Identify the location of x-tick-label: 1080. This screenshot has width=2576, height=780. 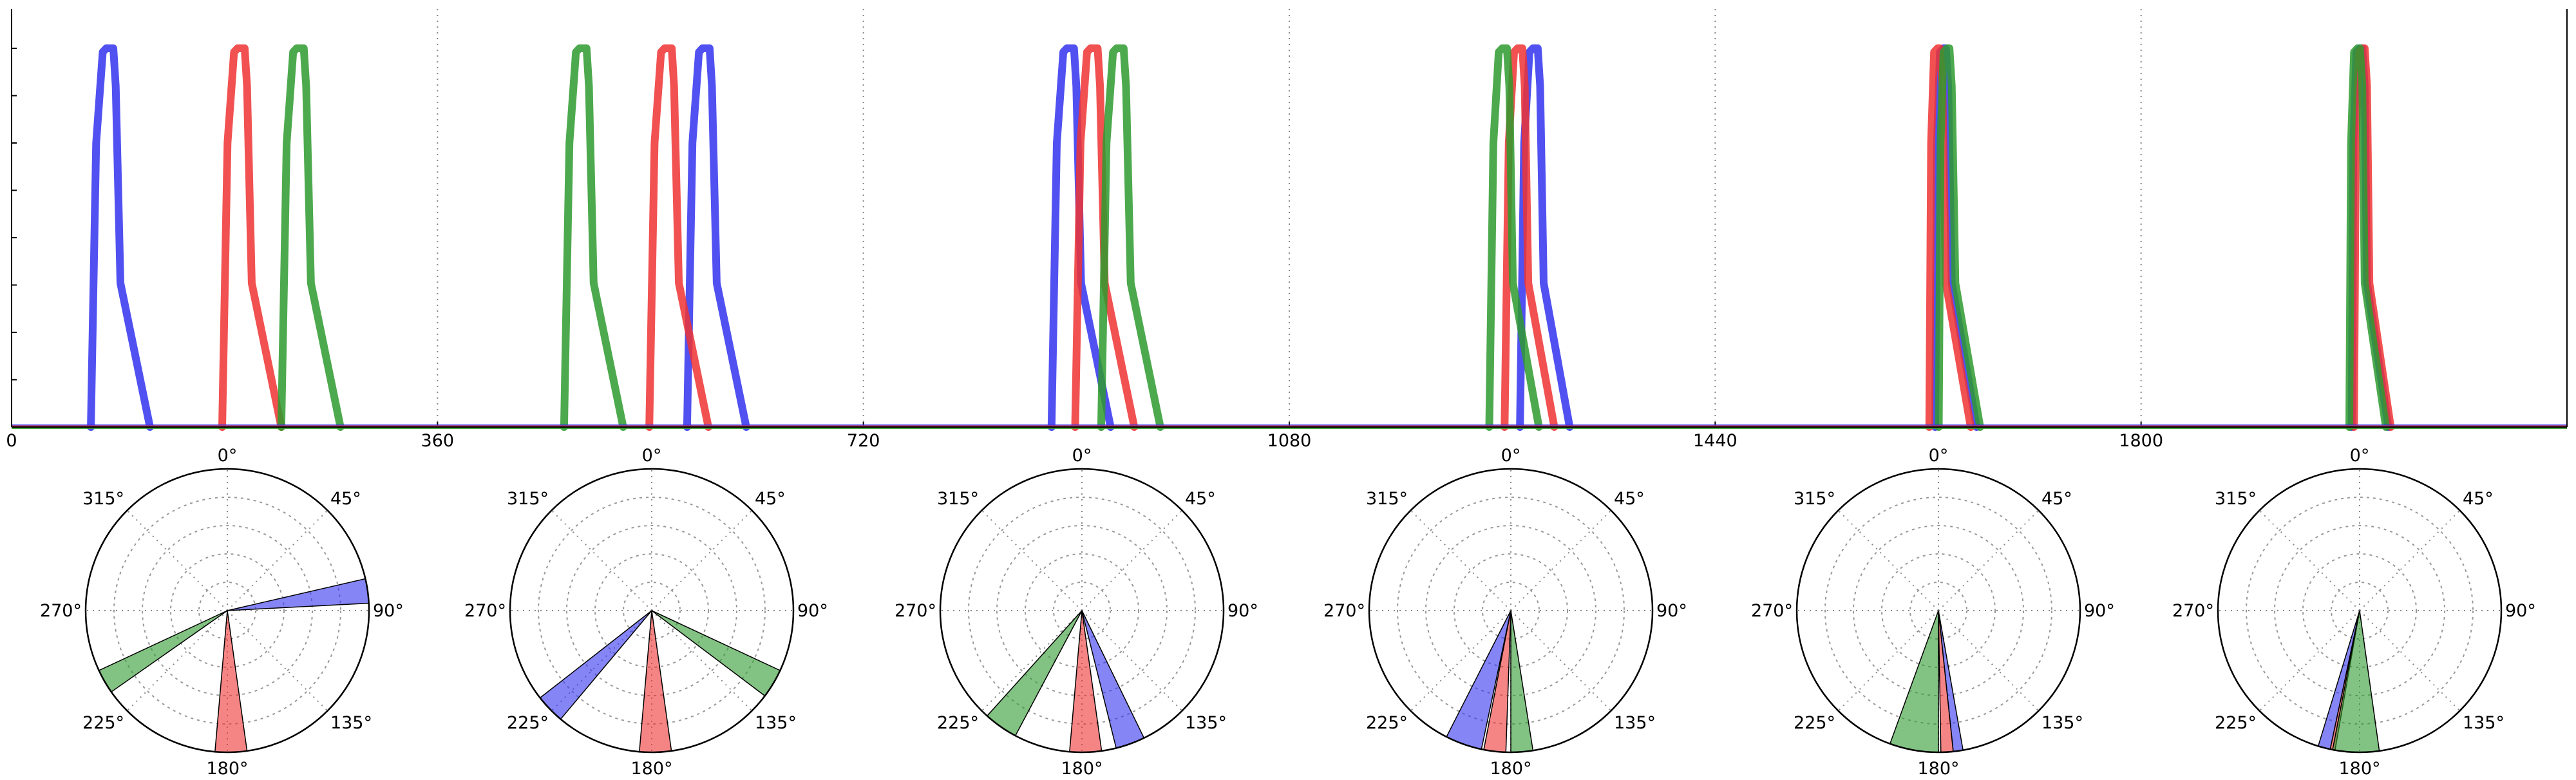
(1289, 441).